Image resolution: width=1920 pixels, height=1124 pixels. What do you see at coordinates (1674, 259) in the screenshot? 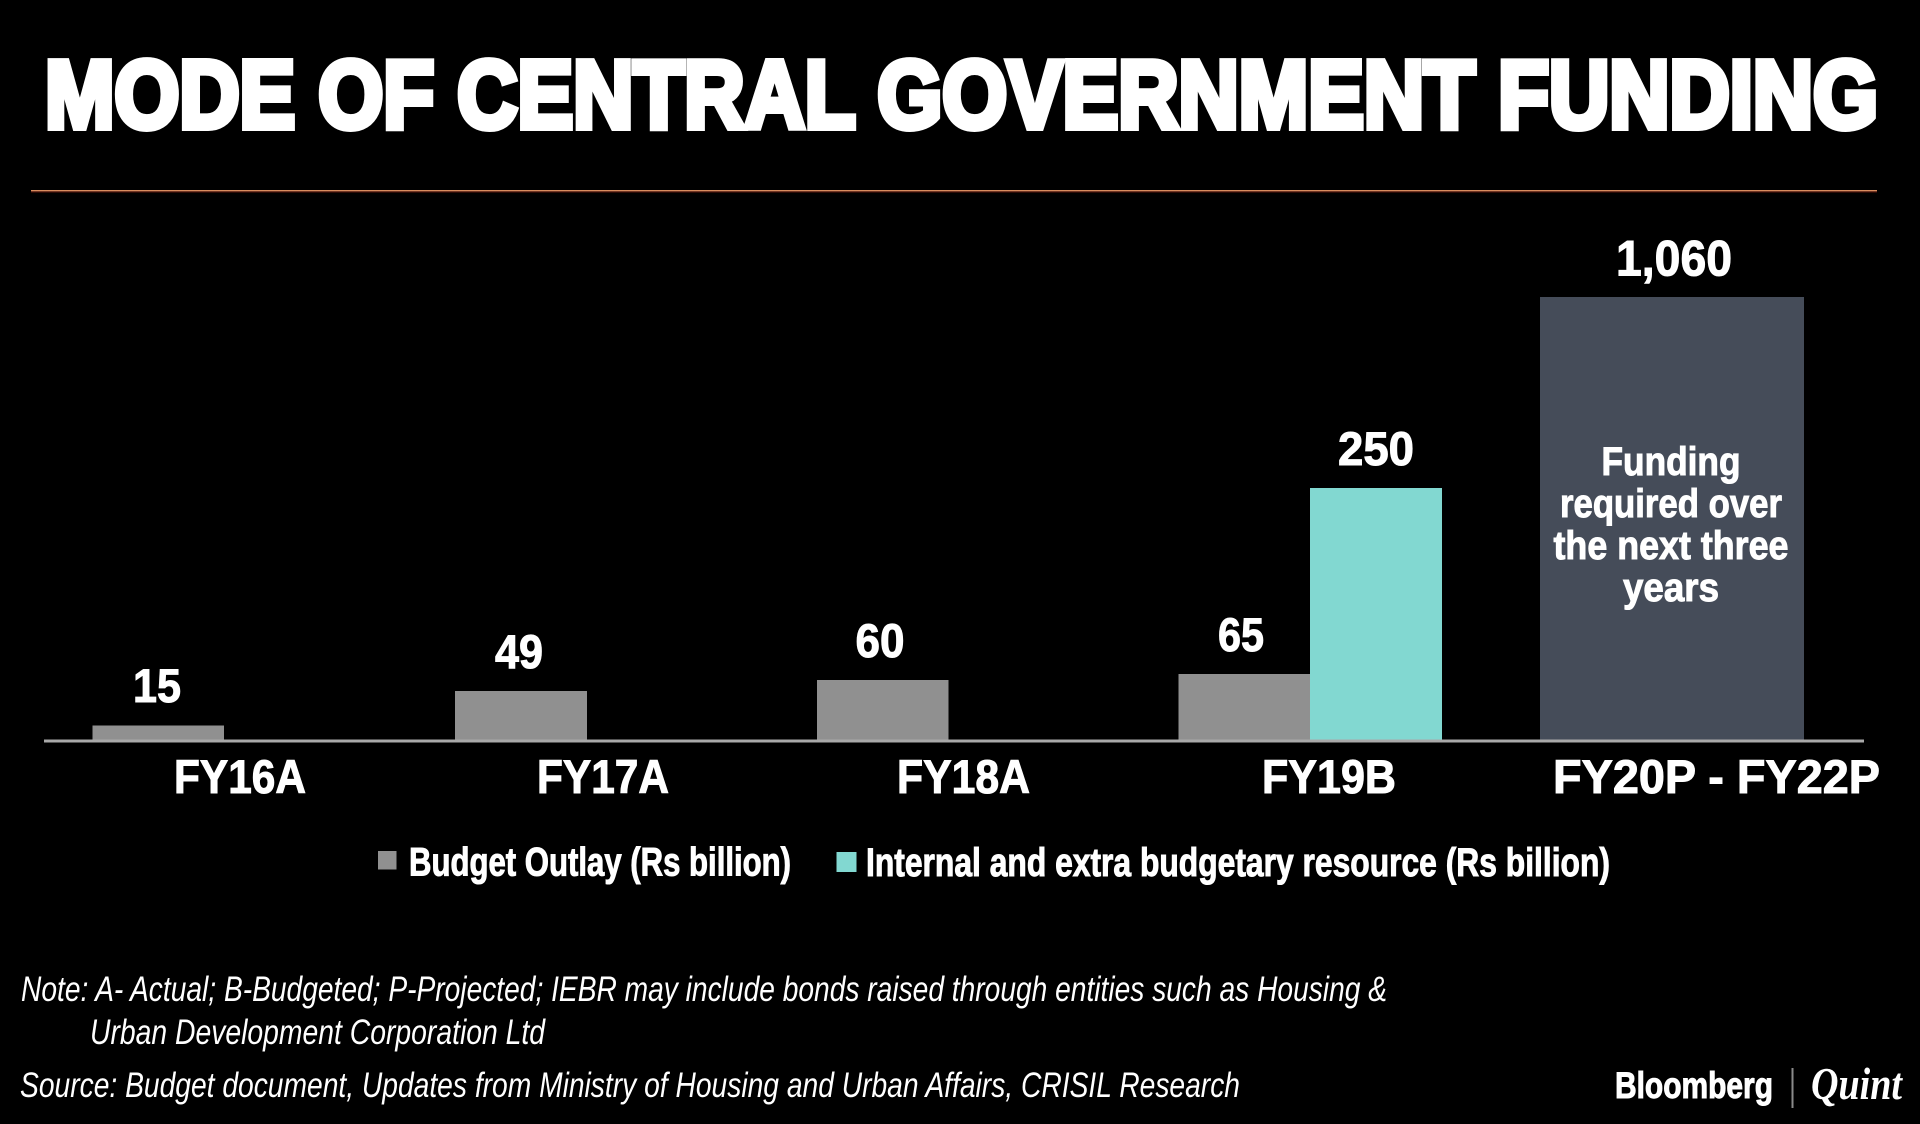
I see `svg-text: 1,060` at bounding box center [1674, 259].